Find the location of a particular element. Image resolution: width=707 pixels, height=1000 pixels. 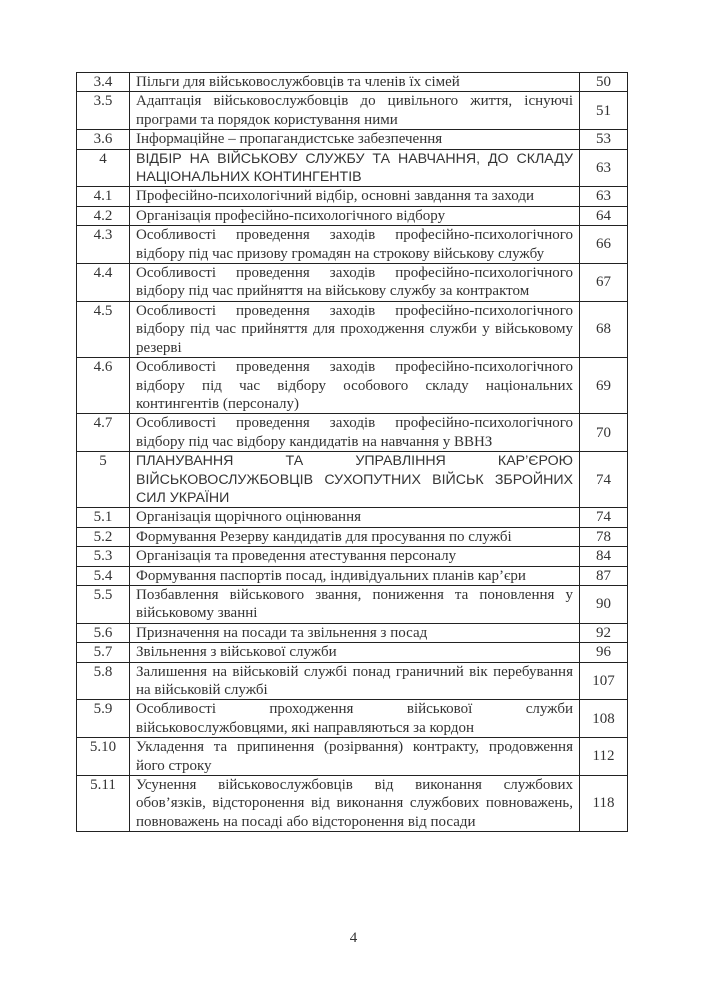

section-page: 53 is located at coordinates (603, 139).